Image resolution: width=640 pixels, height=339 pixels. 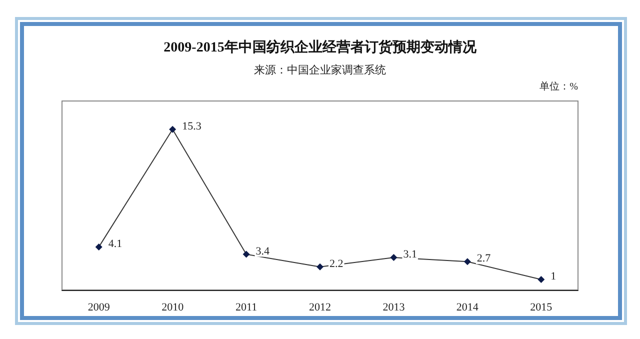 What do you see at coordinates (484, 258) in the screenshot?
I see `data-label: 2.7` at bounding box center [484, 258].